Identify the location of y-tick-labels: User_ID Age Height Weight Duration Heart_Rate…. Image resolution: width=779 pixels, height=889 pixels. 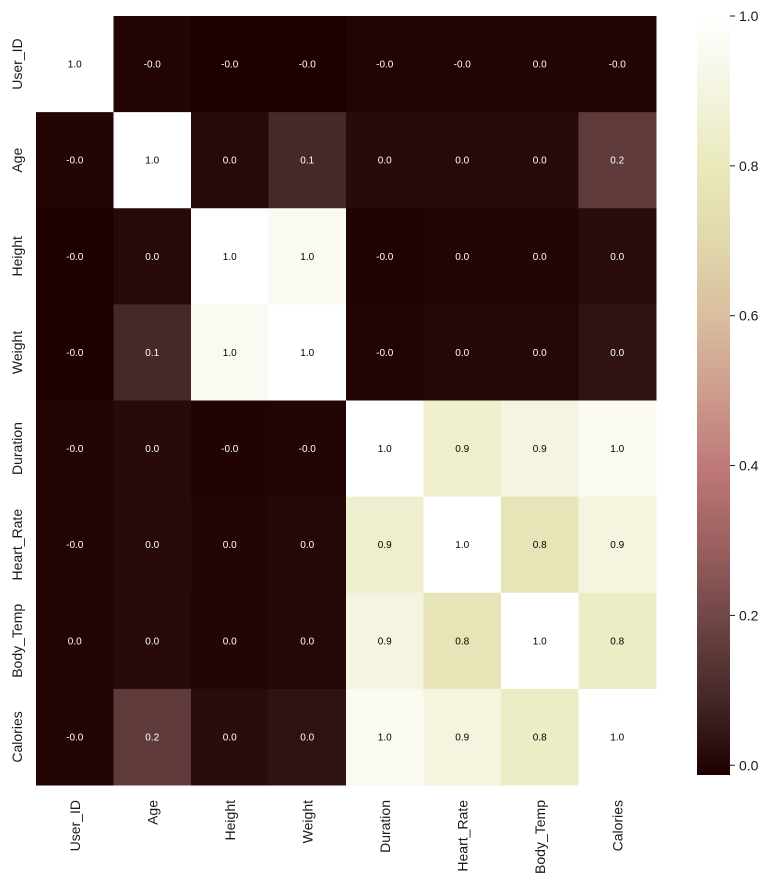
(17, 400).